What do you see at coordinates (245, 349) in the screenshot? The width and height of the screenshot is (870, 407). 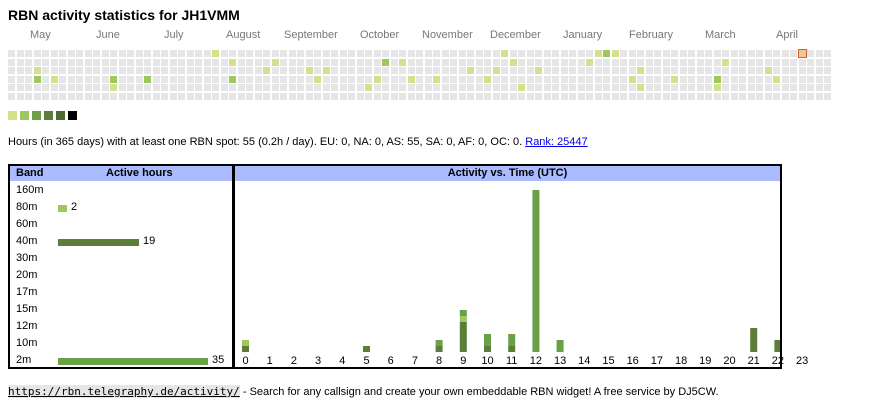 I see `time-bar-40m` at bounding box center [245, 349].